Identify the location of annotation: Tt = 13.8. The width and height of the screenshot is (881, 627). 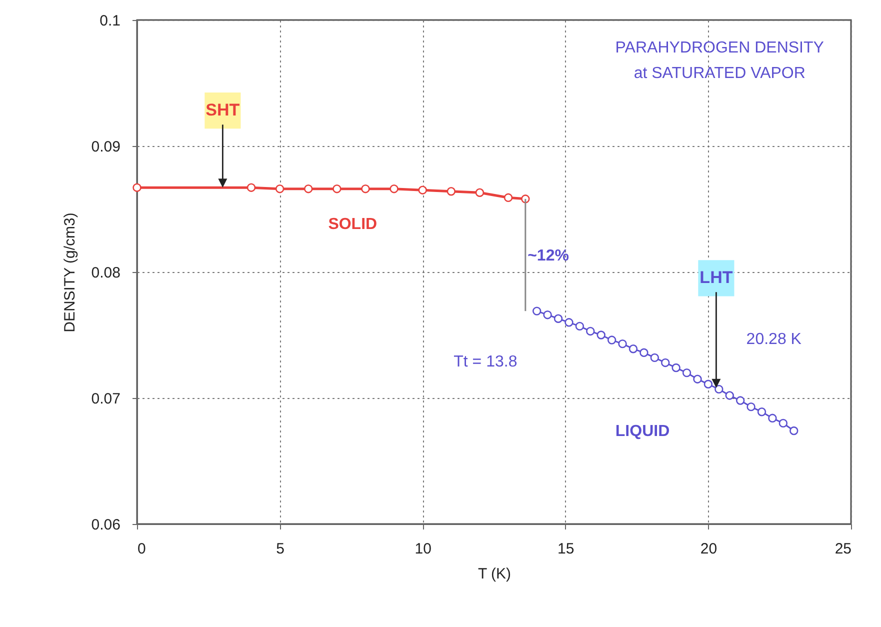
(486, 361).